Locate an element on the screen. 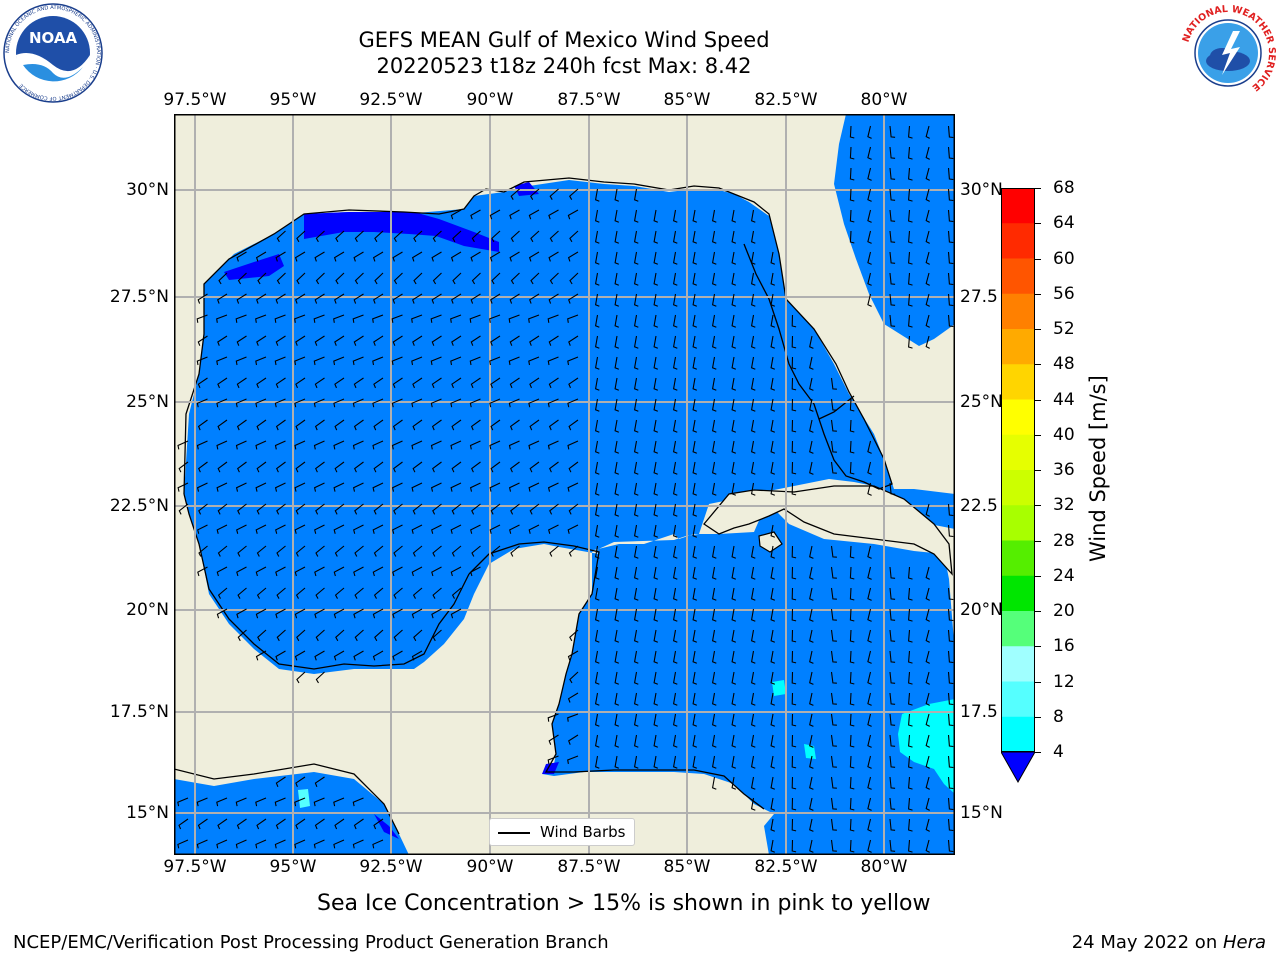 Image resolution: width=1280 pixels, height=960 pixels. lat-label-right: 30°N is located at coordinates (981, 190).